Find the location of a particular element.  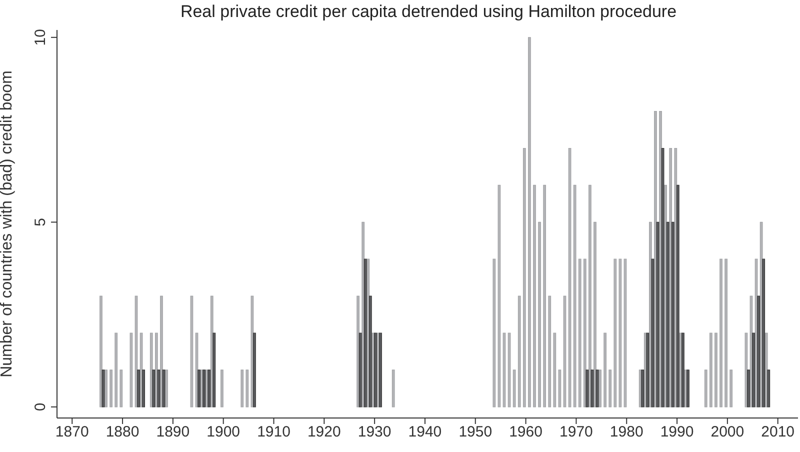

x-tick-label: 1910 is located at coordinates (273, 432).